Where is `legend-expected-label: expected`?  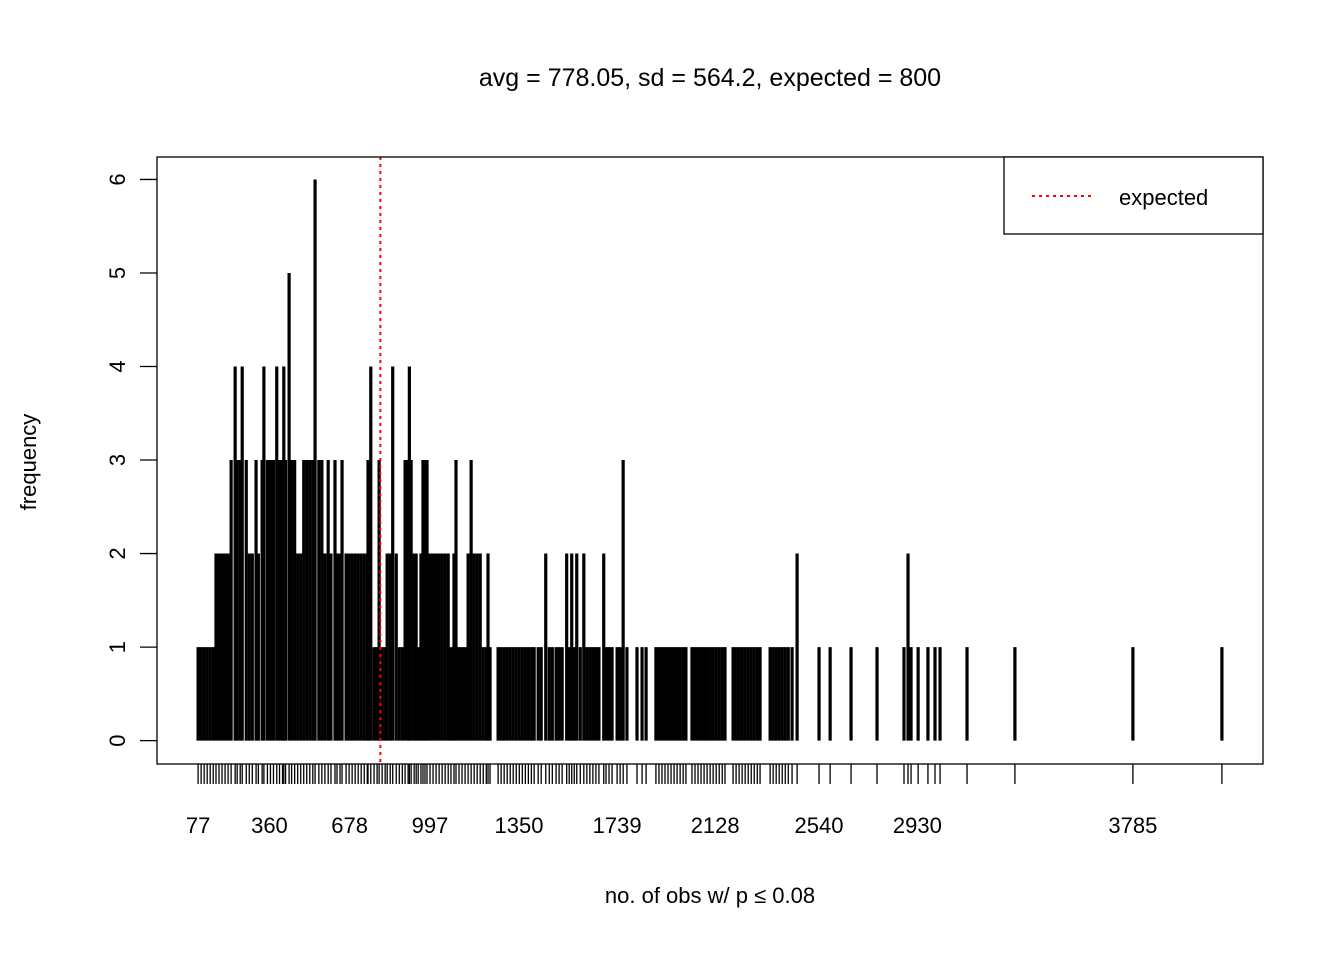
legend-expected-label: expected is located at coordinates (1163, 197).